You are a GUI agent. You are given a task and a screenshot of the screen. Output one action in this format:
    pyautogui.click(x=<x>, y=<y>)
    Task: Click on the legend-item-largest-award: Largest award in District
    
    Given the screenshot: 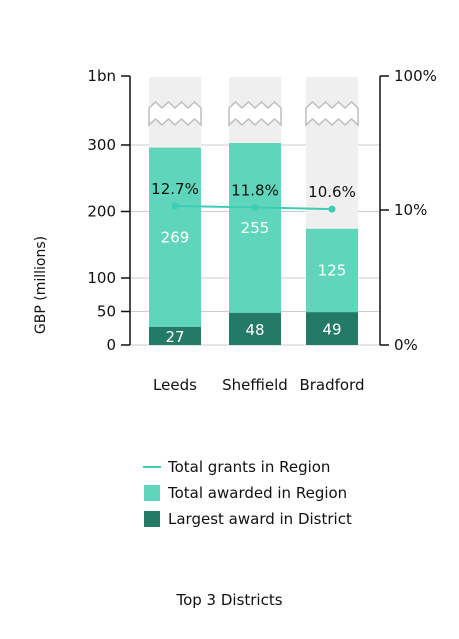 What is the action you would take?
    pyautogui.click(x=247, y=519)
    